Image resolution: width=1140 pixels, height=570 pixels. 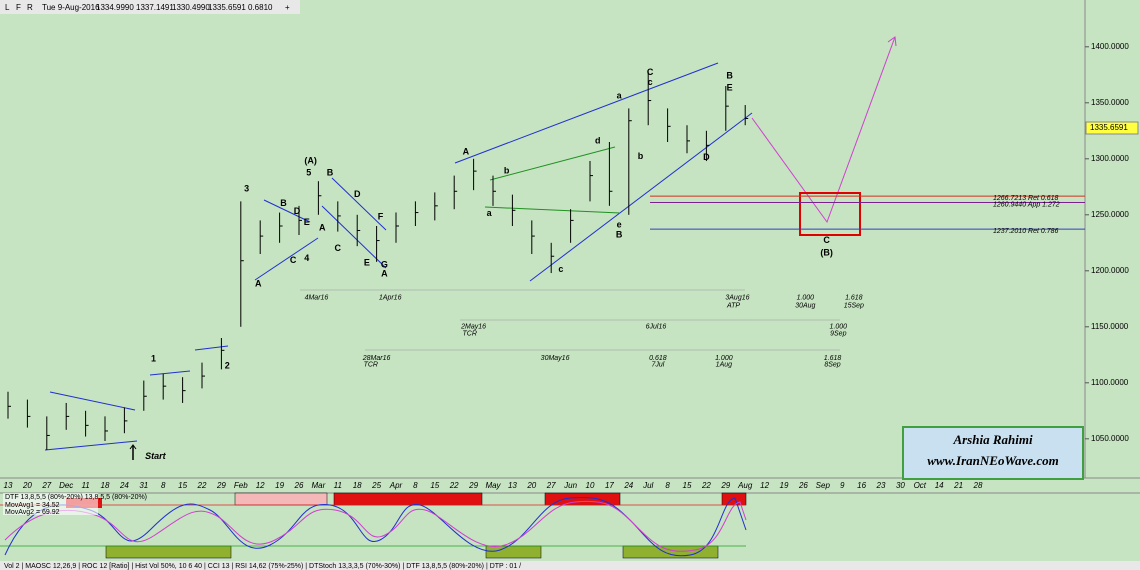 What do you see at coordinates (30, 7) in the screenshot?
I see `header-button: R` at bounding box center [30, 7].